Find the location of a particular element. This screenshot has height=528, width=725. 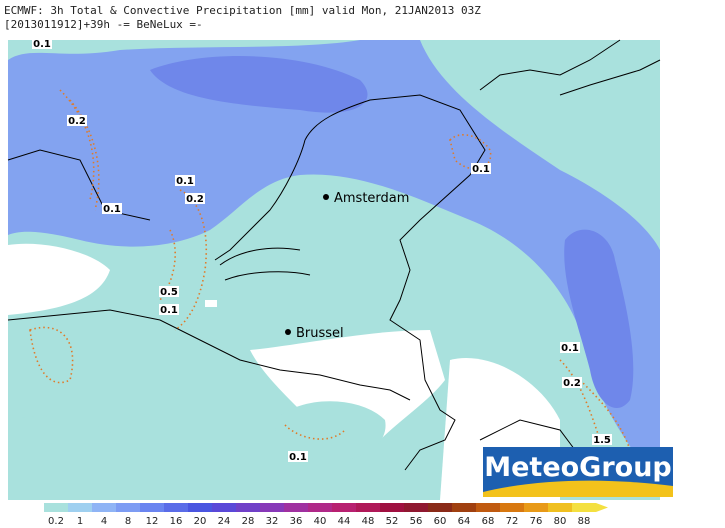

logo: MeteoGroup is located at coordinates (578, 472).